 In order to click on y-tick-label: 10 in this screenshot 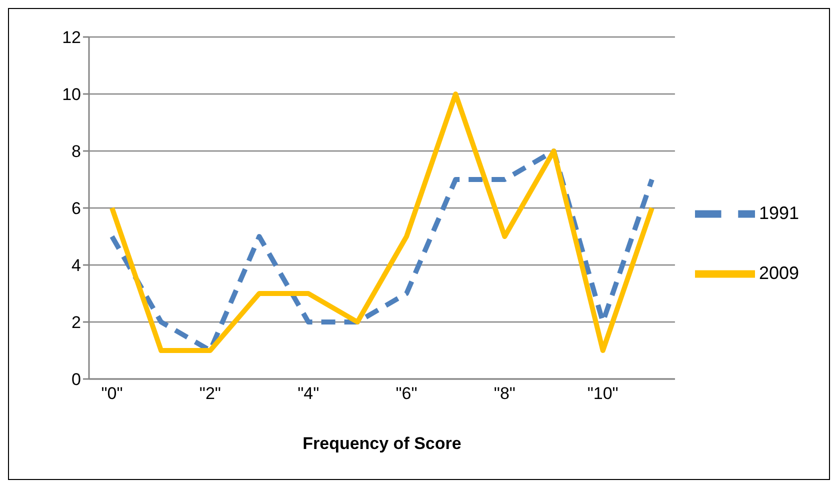, I will do `click(71, 94)`.